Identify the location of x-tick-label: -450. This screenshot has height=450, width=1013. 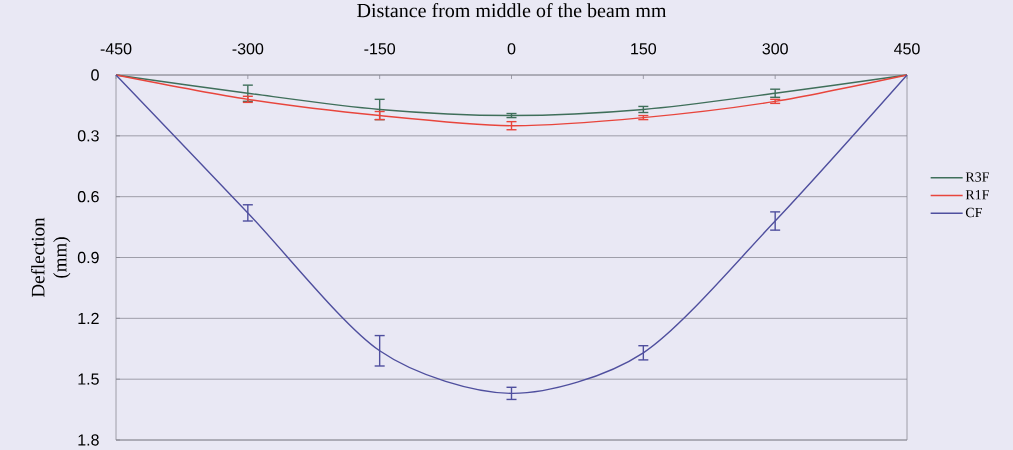
(116, 49).